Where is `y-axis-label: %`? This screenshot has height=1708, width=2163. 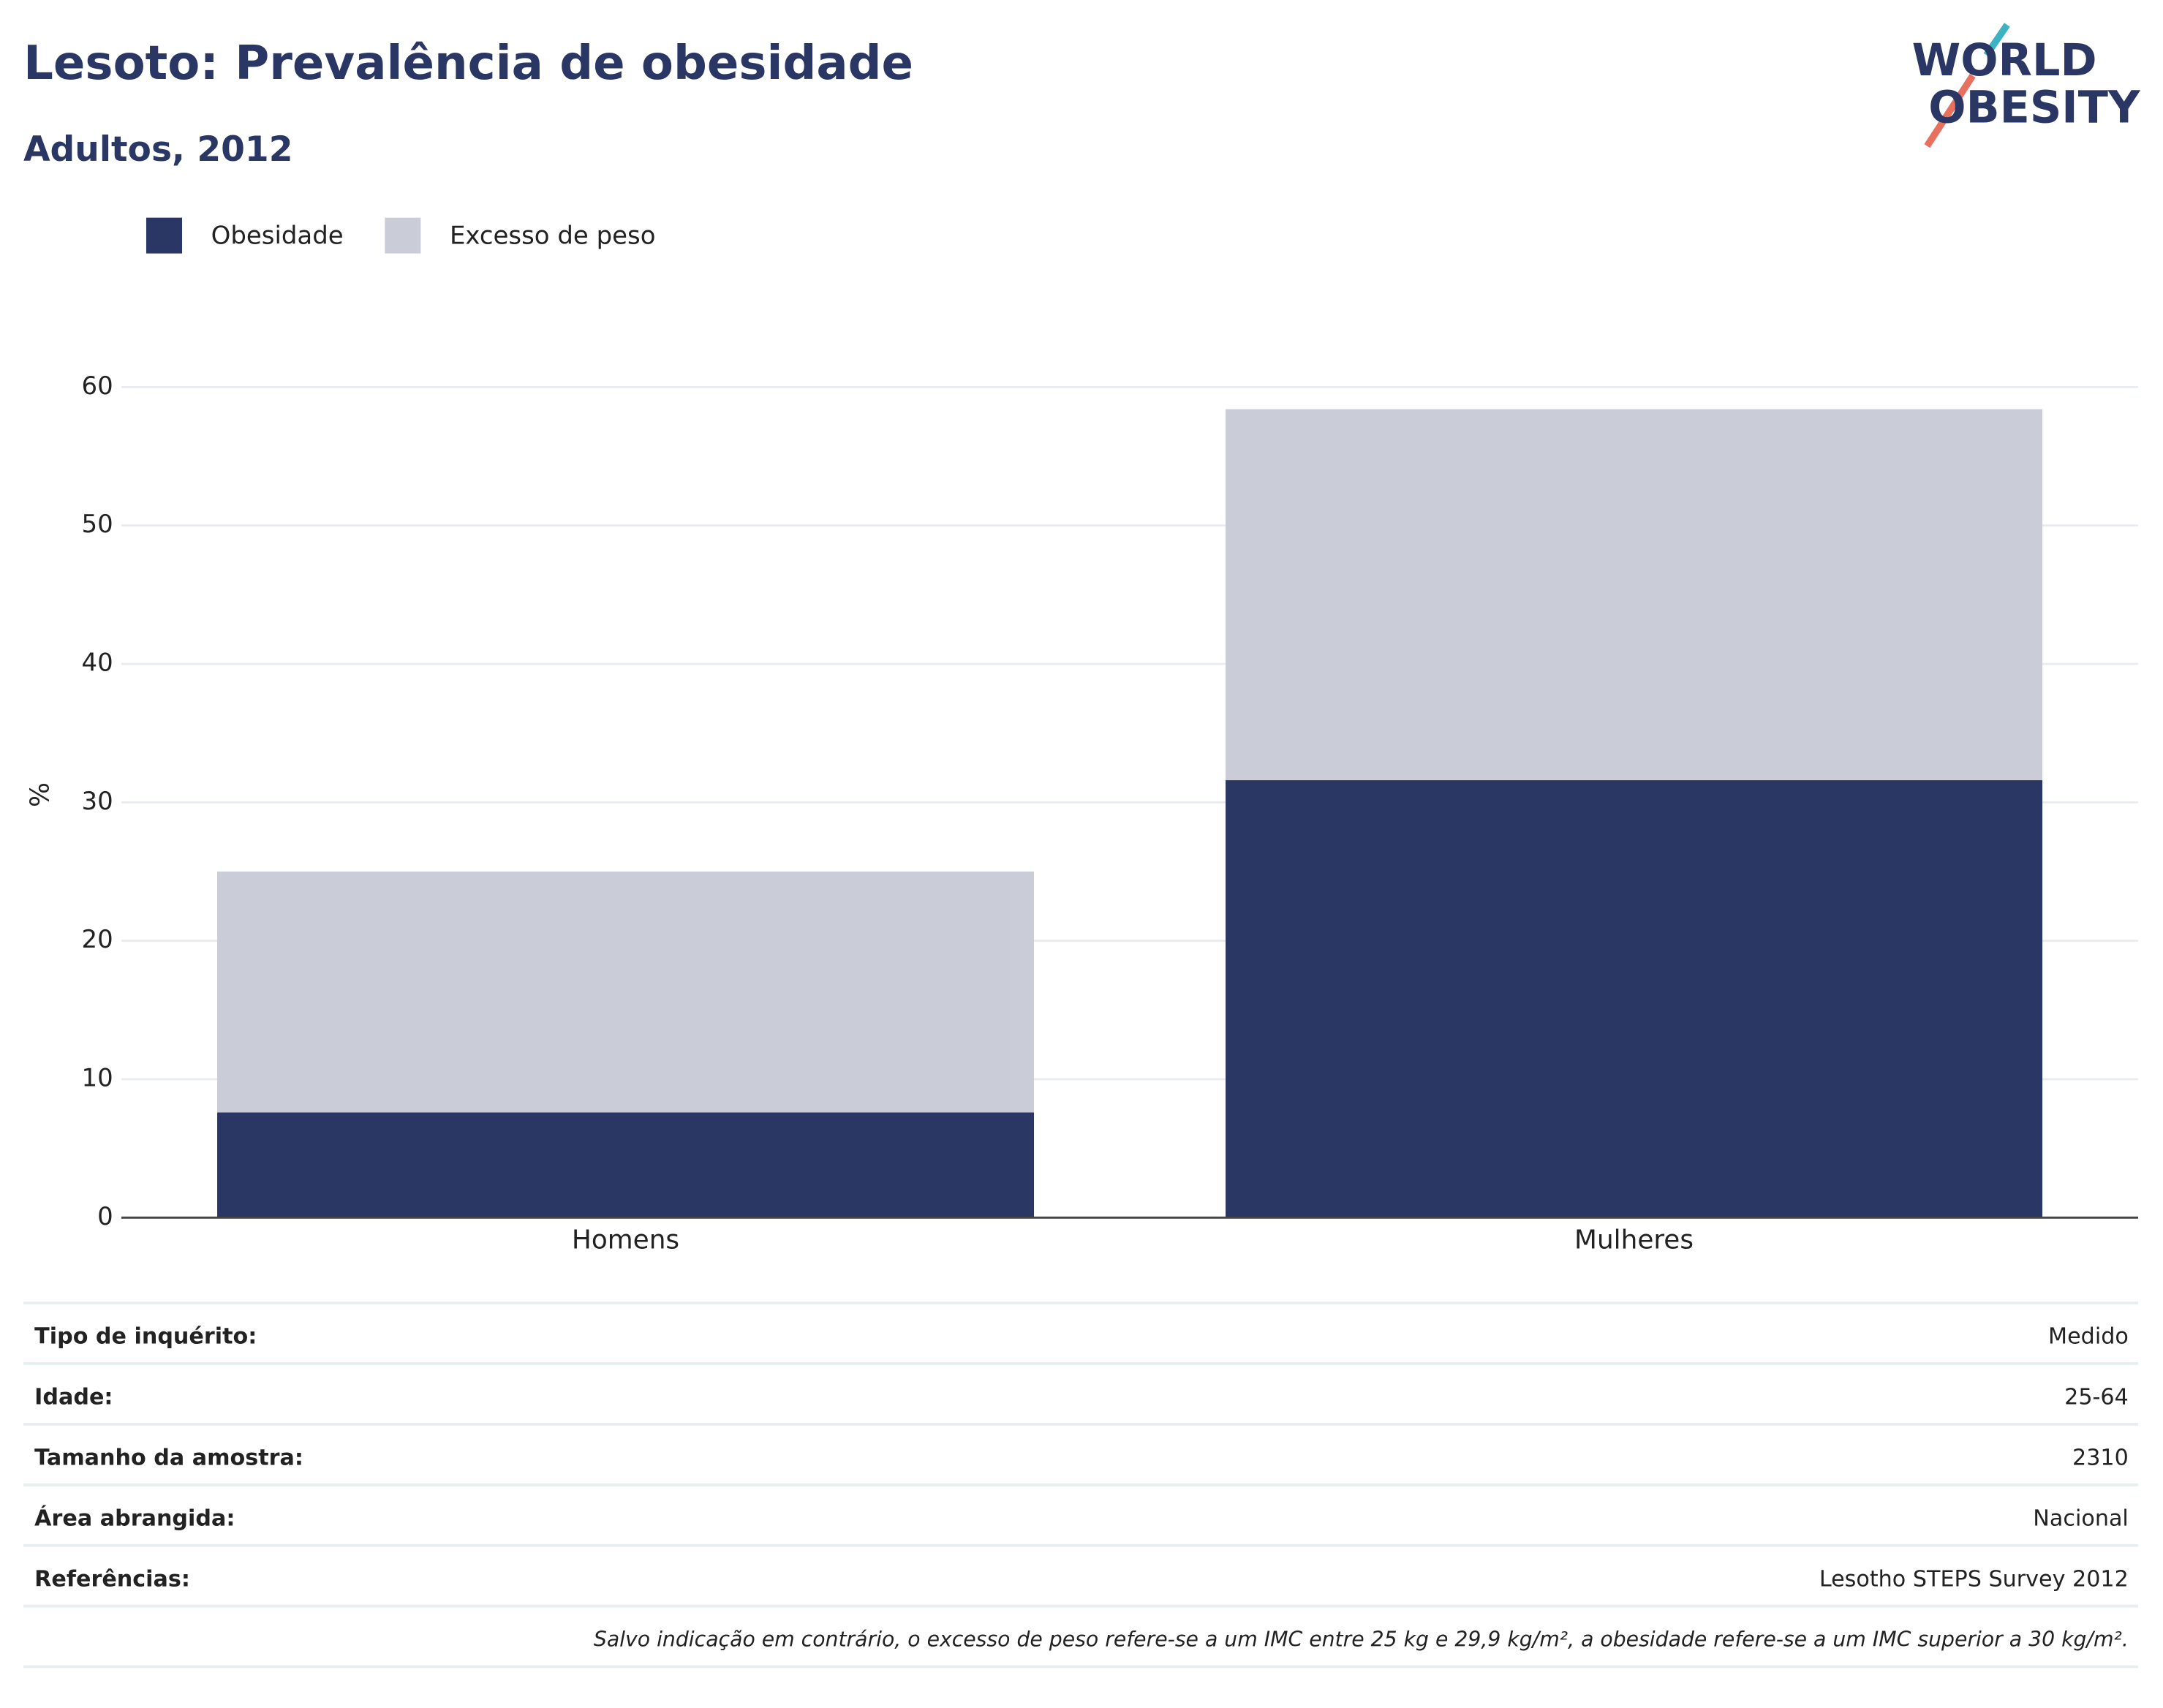
y-axis-label: % is located at coordinates (41, 794).